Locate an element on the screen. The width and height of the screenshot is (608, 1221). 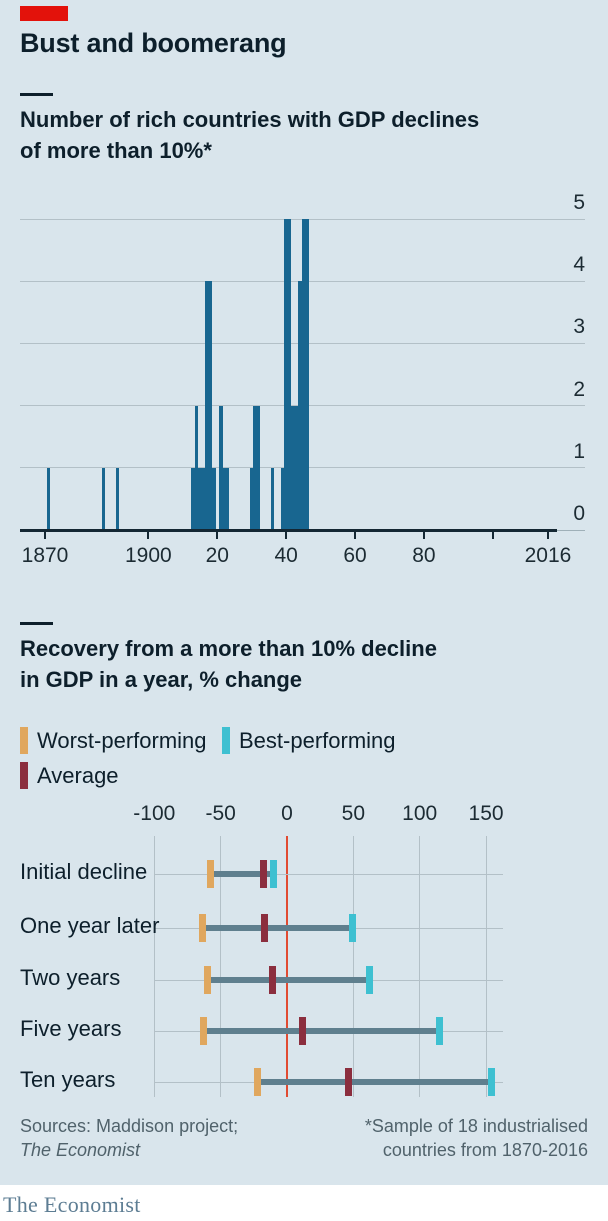
x-axis-label-100: 100 is located at coordinates (420, 813).